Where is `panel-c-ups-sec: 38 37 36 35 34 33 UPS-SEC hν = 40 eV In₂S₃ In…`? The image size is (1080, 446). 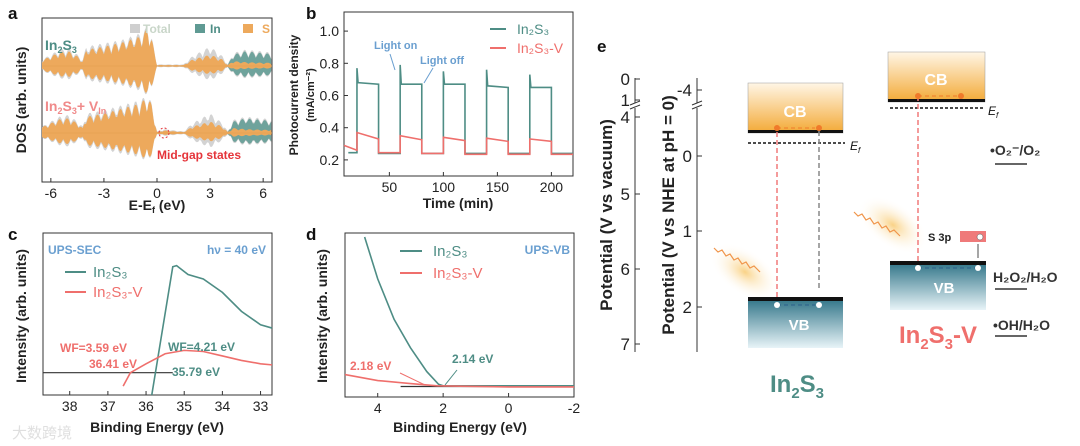 panel-c-ups-sec: 38 37 36 35 34 33 UPS-SEC hν = 40 eV In₂S₃ In… is located at coordinates (142, 337).